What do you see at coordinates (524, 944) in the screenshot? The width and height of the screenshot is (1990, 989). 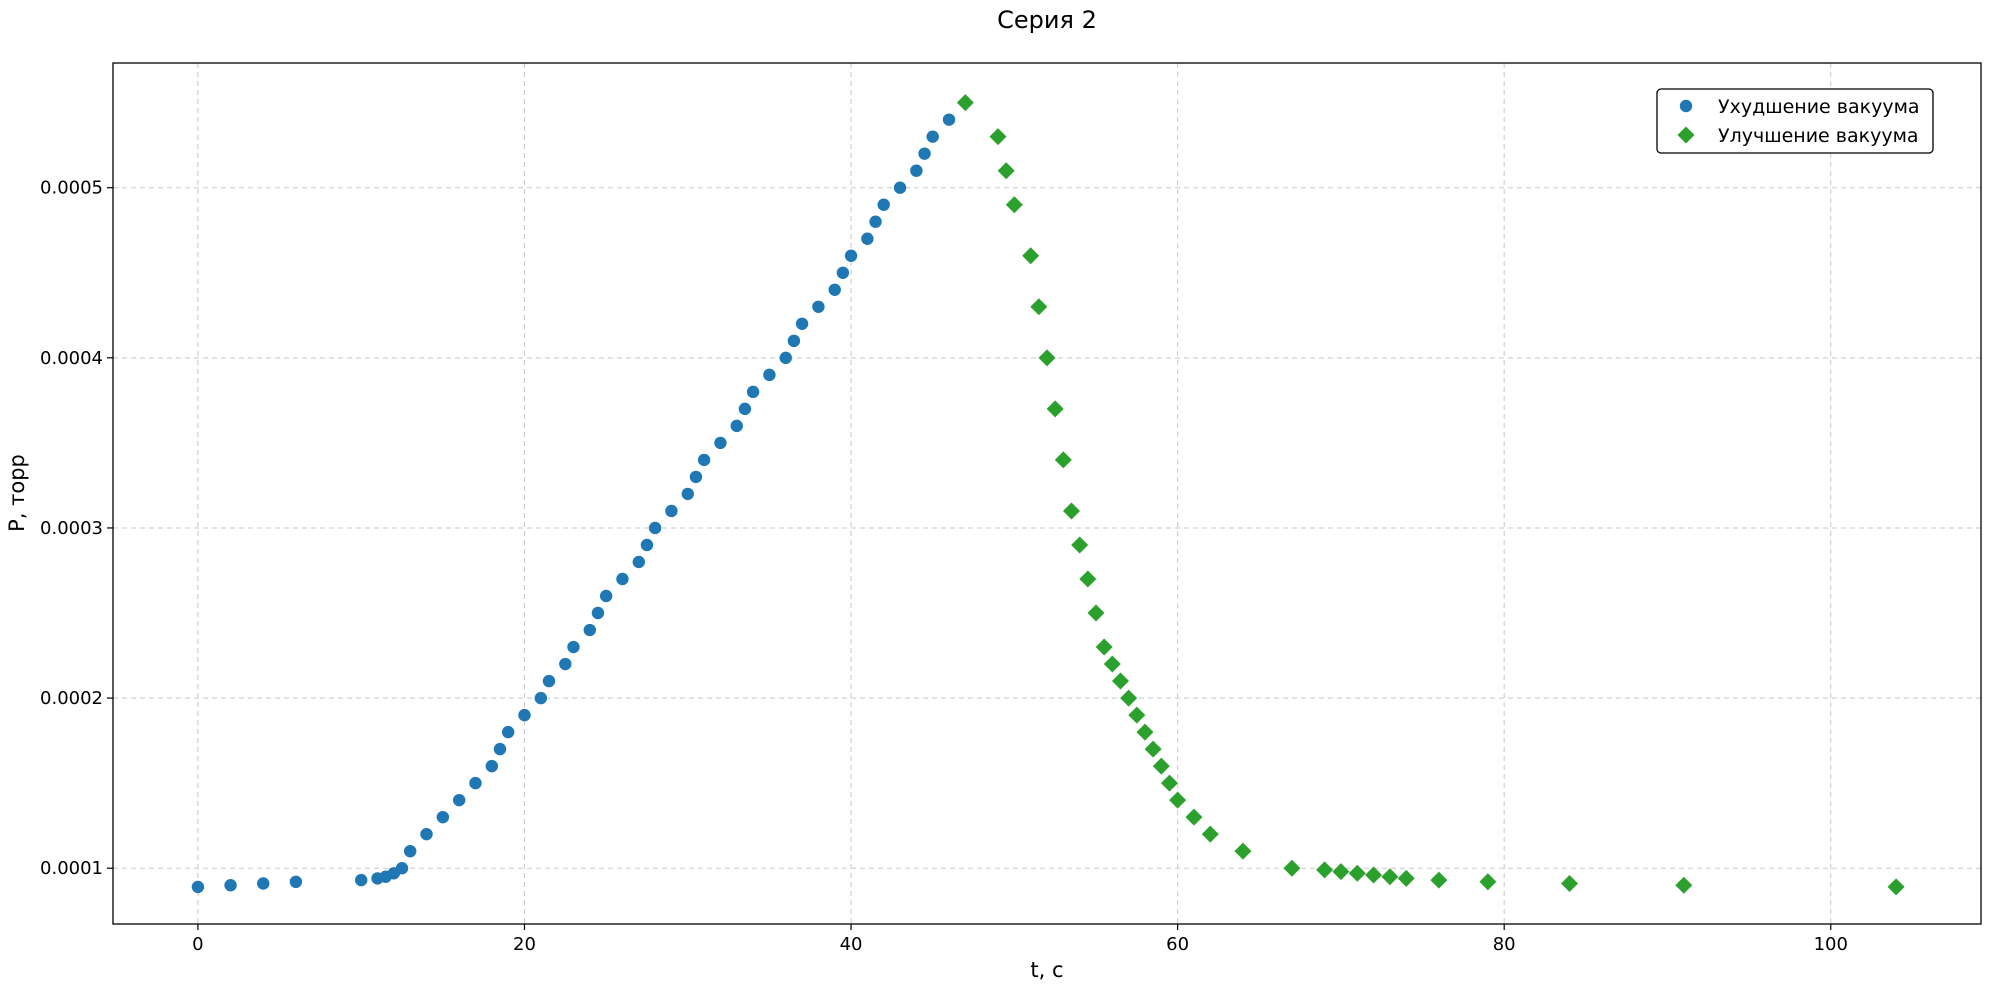 I see `x-tick-label: 20` at bounding box center [524, 944].